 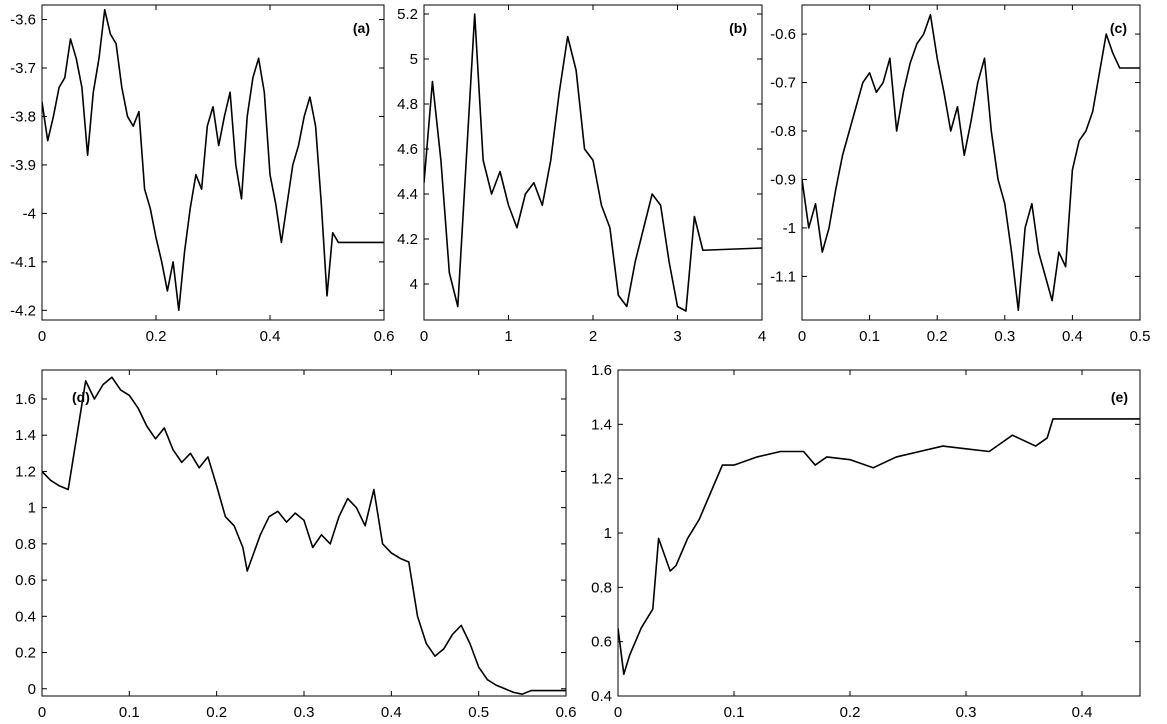 What do you see at coordinates (23, 310) in the screenshot?
I see `y-tick-label: -4.2` at bounding box center [23, 310].